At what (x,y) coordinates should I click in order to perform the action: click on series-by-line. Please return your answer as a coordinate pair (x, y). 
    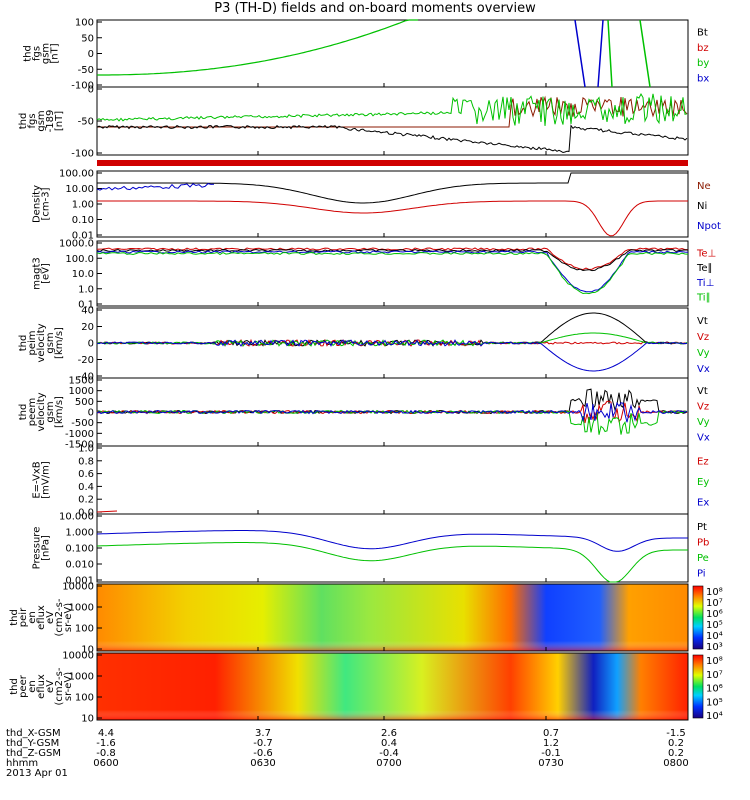
    Looking at the image, I should click on (392, 109).